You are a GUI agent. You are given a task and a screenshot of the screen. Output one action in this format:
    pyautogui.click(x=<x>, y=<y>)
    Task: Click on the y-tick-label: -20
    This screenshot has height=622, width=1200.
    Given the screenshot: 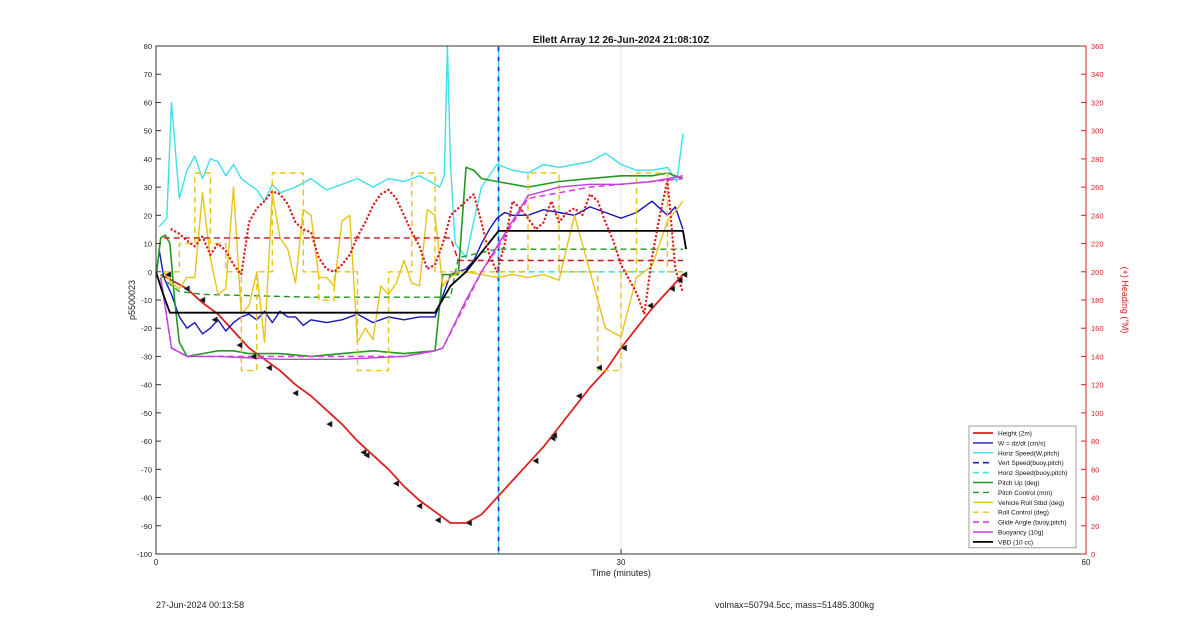 What is the action you would take?
    pyautogui.click(x=146, y=328)
    